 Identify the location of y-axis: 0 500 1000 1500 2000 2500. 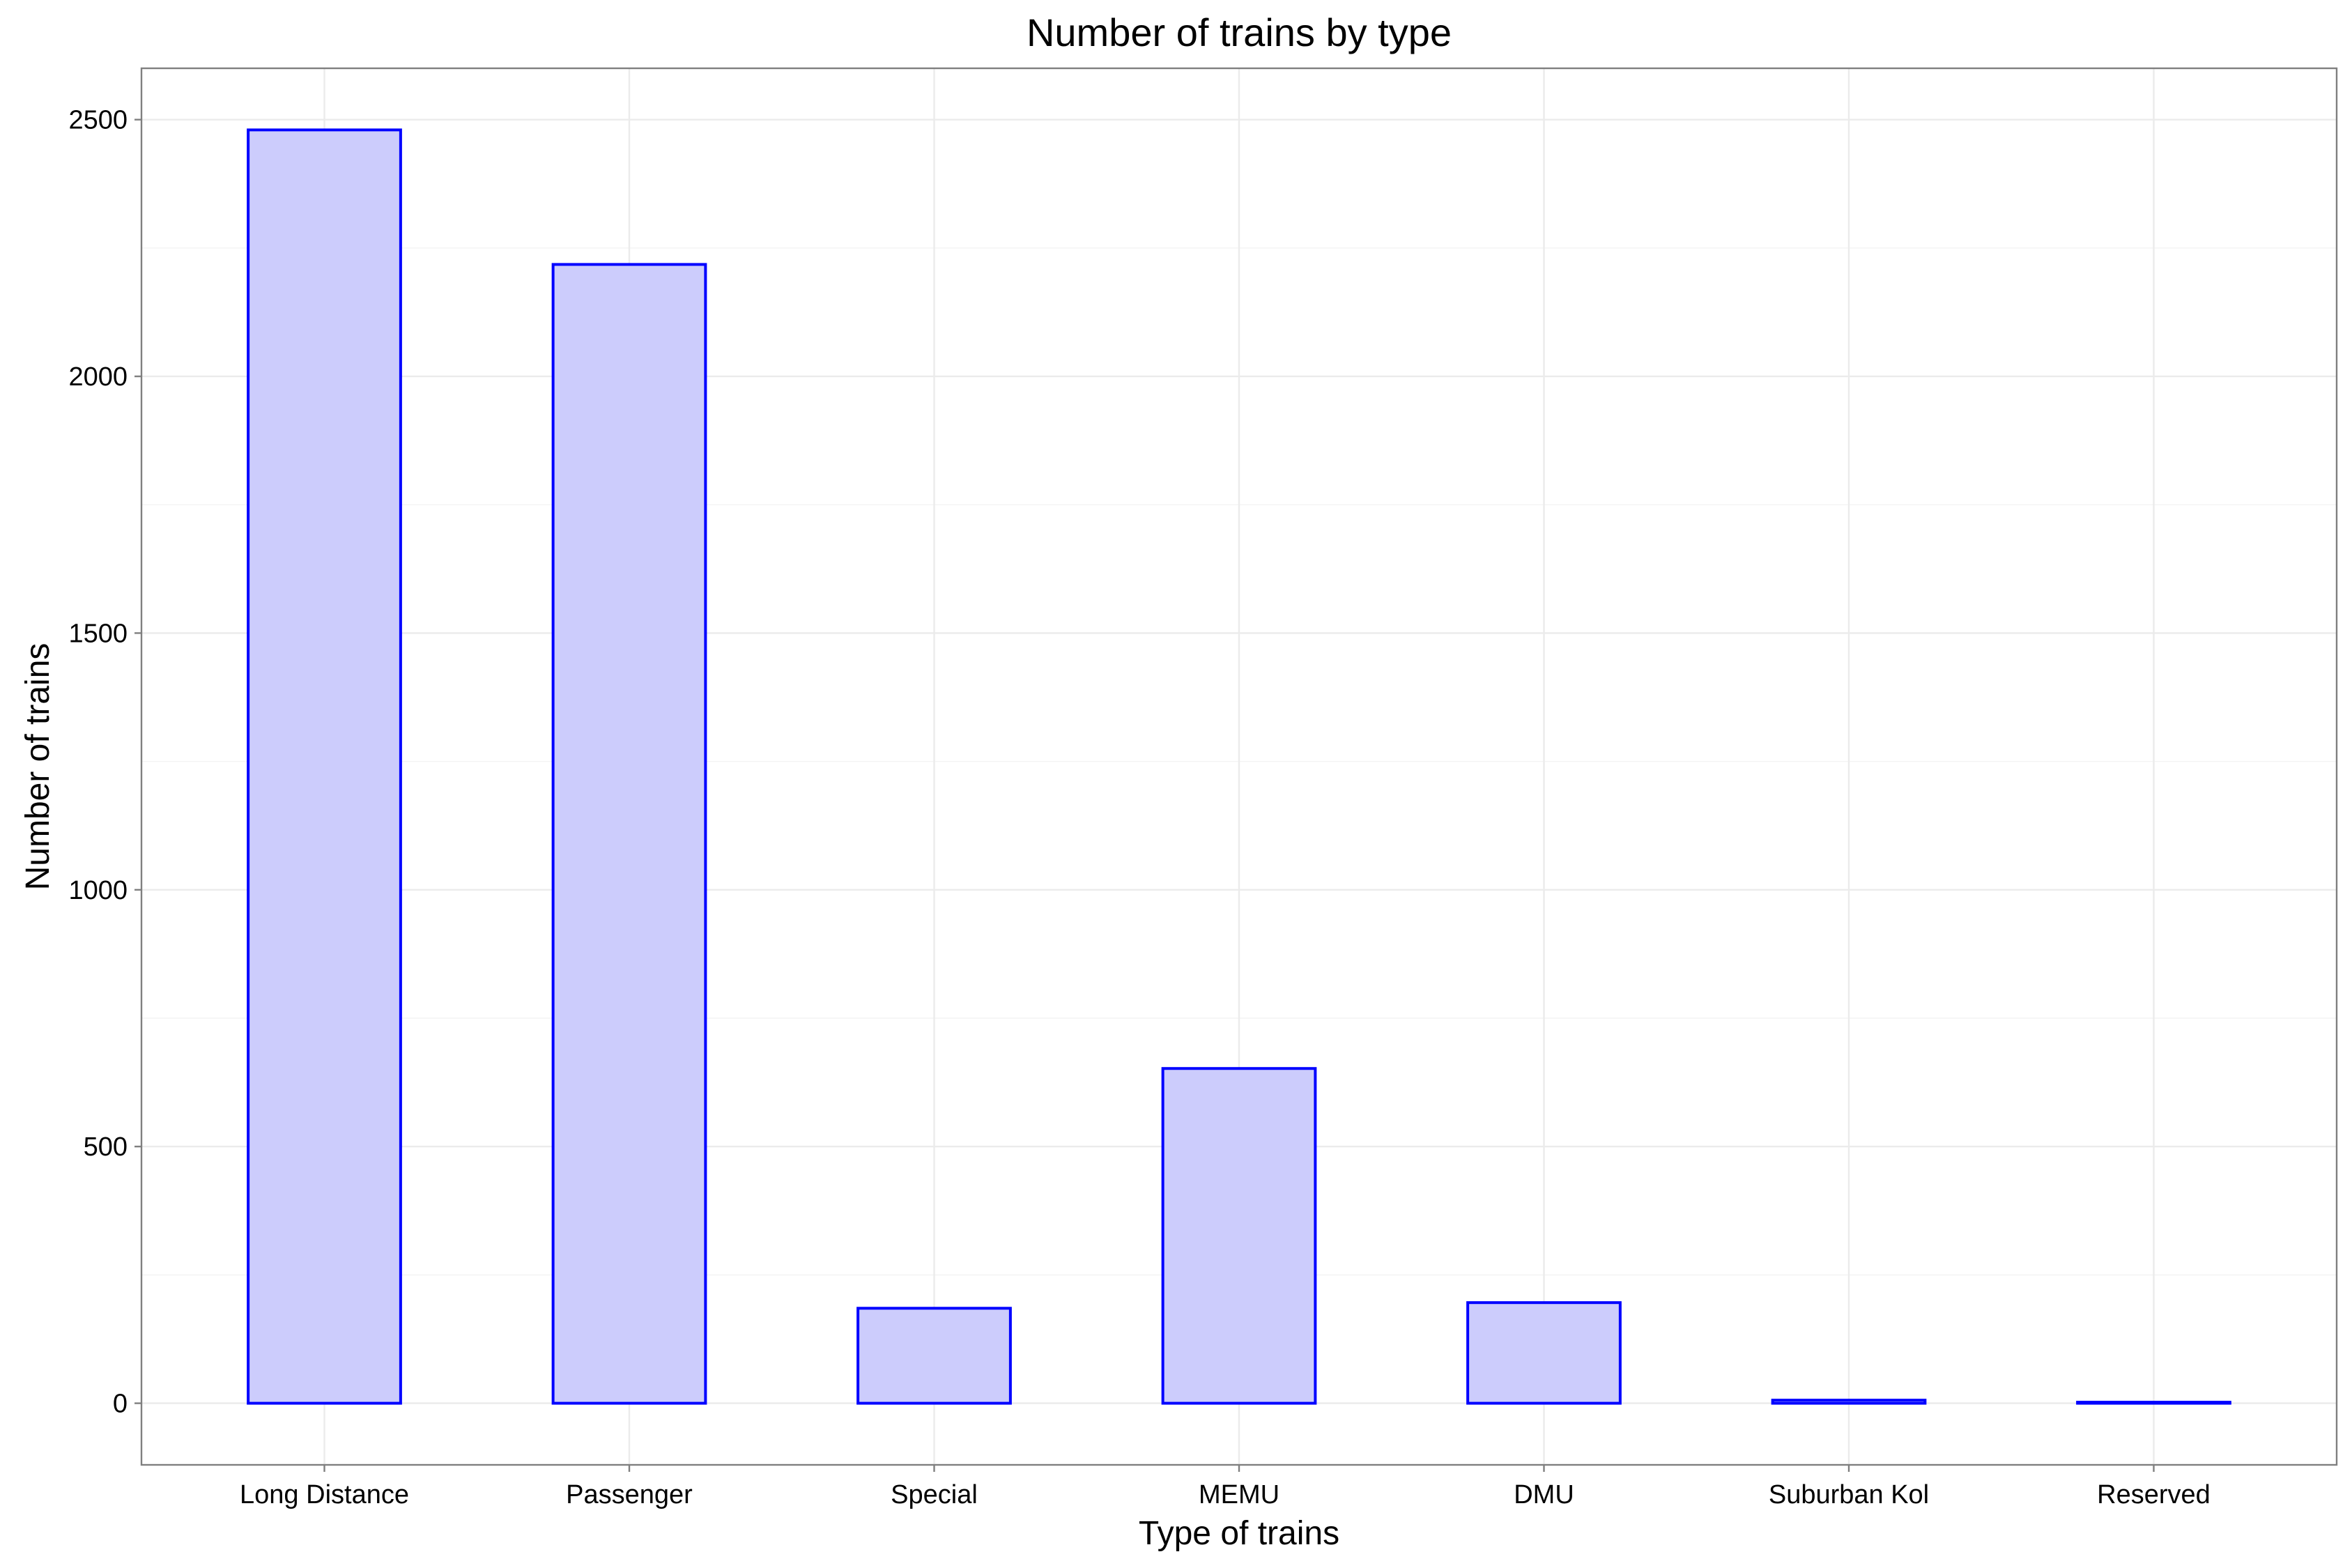
(104, 762).